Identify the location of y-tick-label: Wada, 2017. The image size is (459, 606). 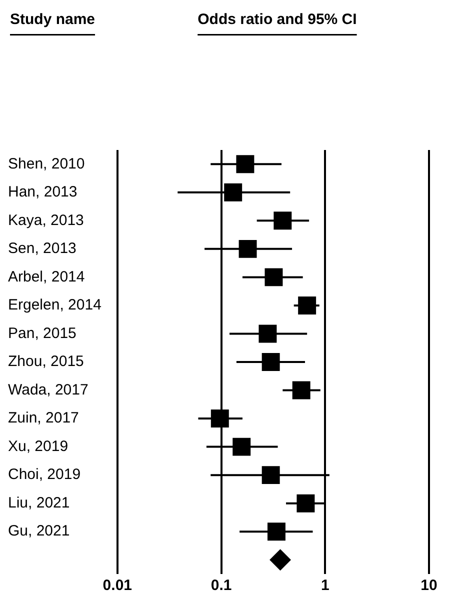
(48, 389).